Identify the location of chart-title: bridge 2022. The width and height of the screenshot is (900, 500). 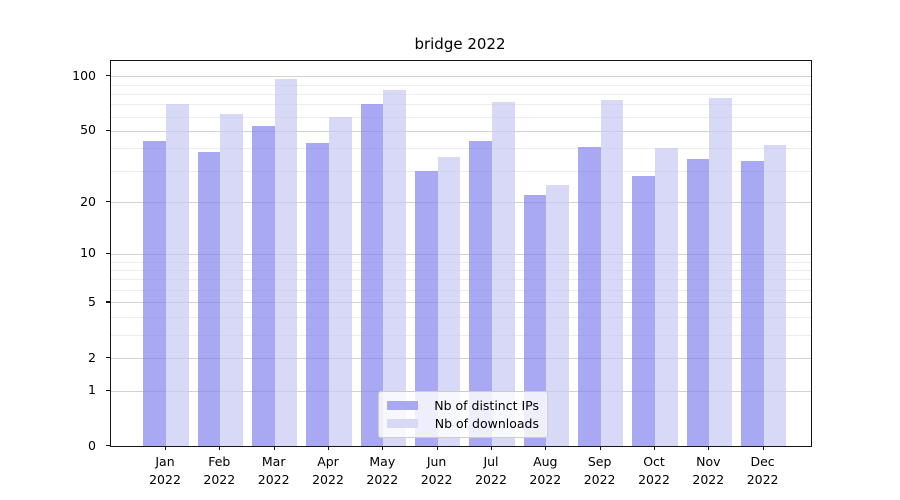
(460, 44).